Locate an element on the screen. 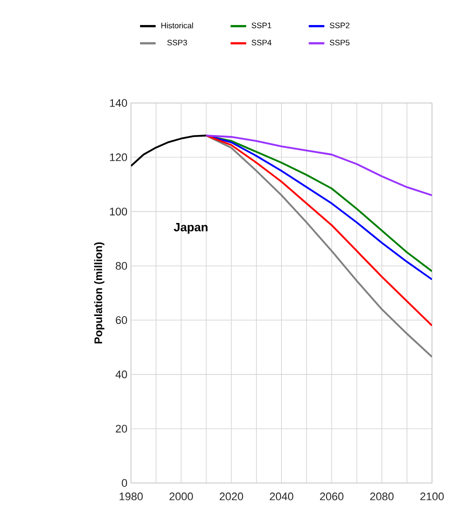  x-tick-label: 2080 is located at coordinates (382, 496).